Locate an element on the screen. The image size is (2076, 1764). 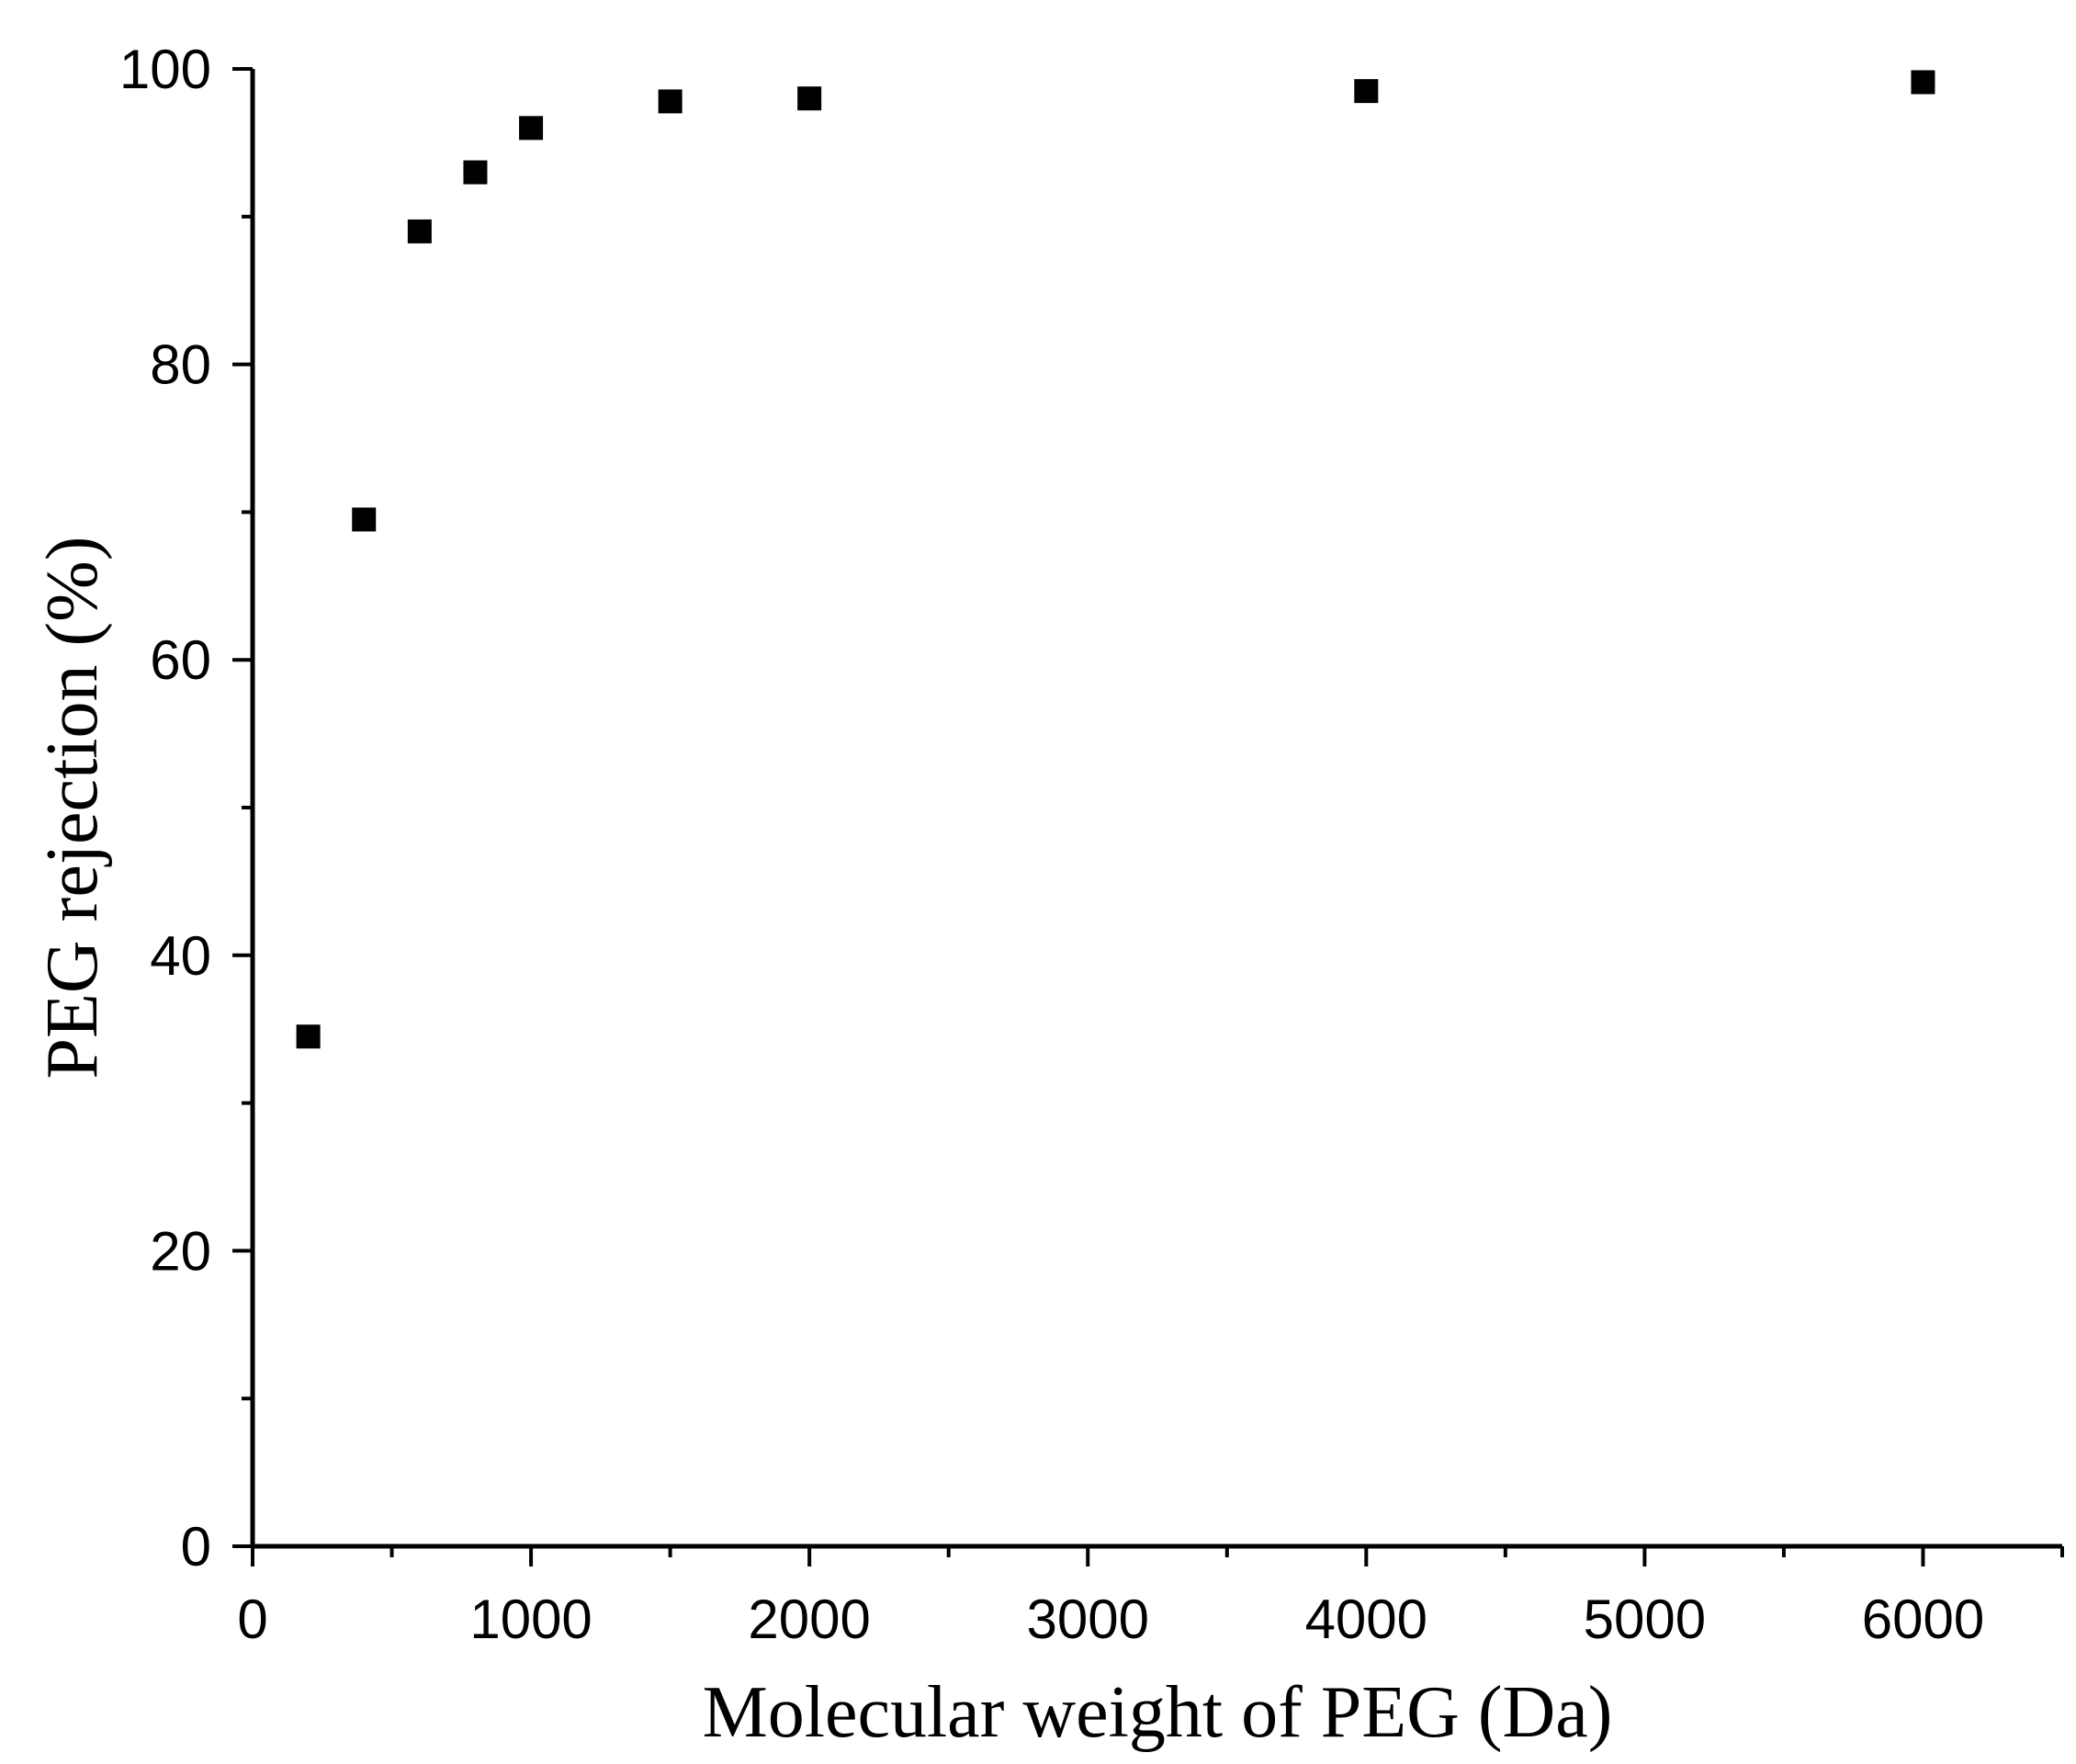
x-tick-label: 1000 is located at coordinates (530, 1619).